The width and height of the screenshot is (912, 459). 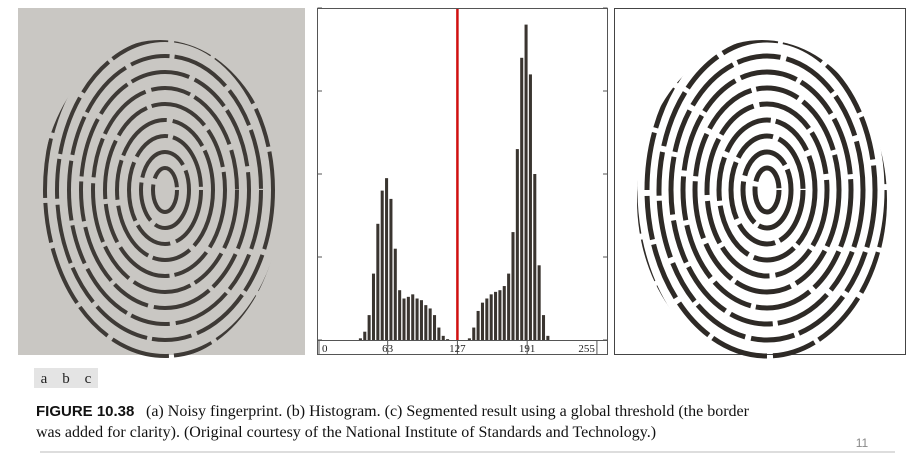 I want to click on x-tick-label: 191, so click(x=527, y=349).